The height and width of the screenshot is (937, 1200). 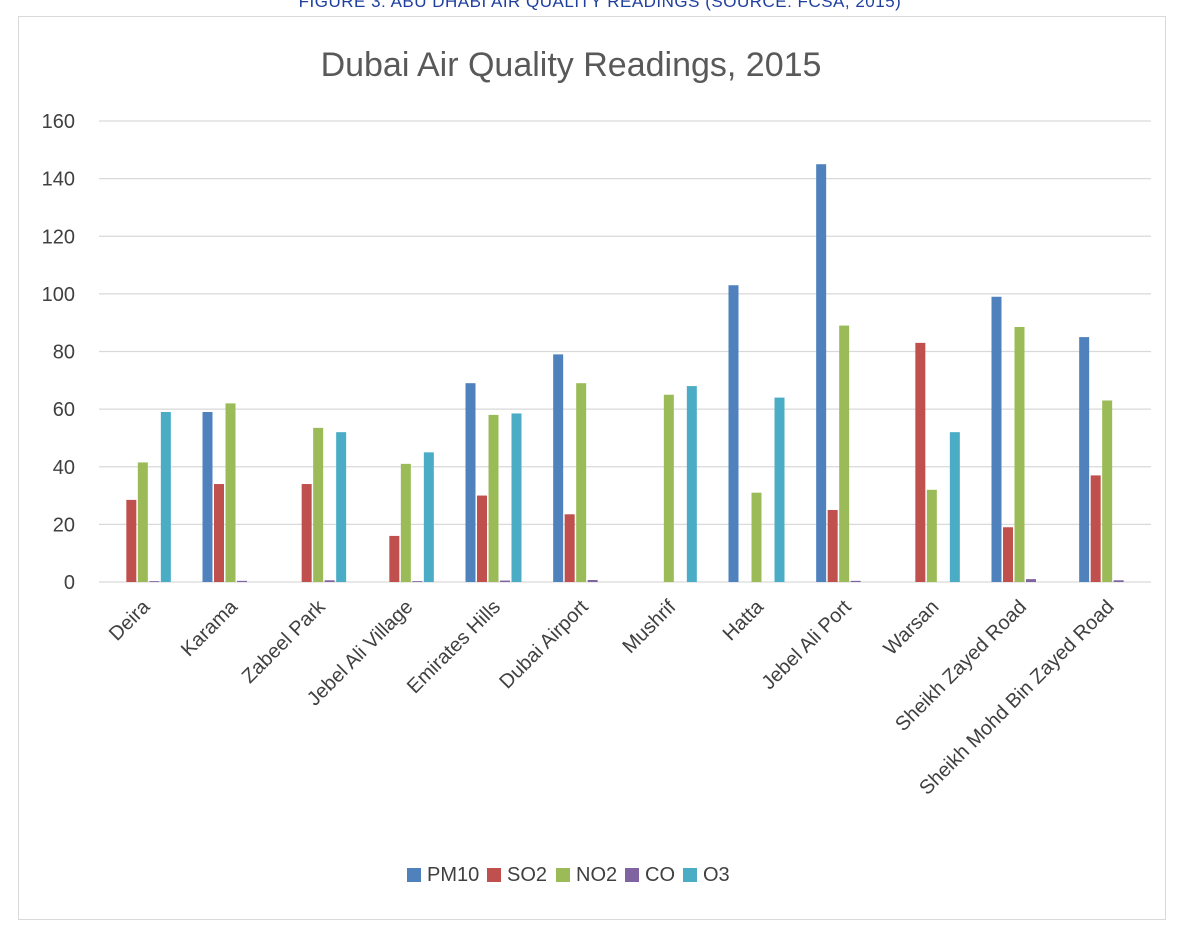 What do you see at coordinates (64, 353) in the screenshot?
I see `y-tick-label: 80` at bounding box center [64, 353].